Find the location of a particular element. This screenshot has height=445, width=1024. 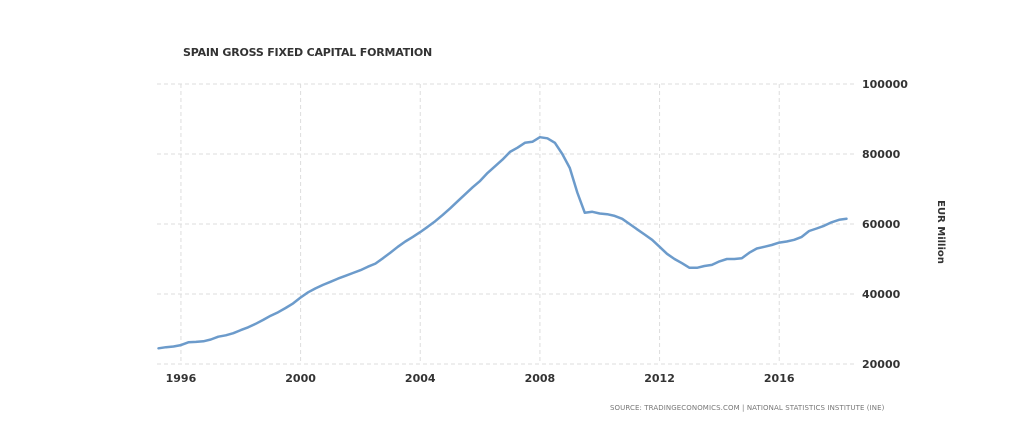

x-tick-label: 2008 is located at coordinates (540, 378).